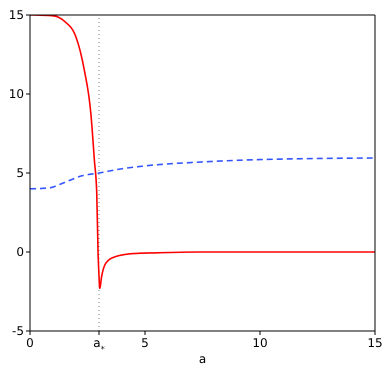  I want to click on x-axis-title: a, so click(202, 359).